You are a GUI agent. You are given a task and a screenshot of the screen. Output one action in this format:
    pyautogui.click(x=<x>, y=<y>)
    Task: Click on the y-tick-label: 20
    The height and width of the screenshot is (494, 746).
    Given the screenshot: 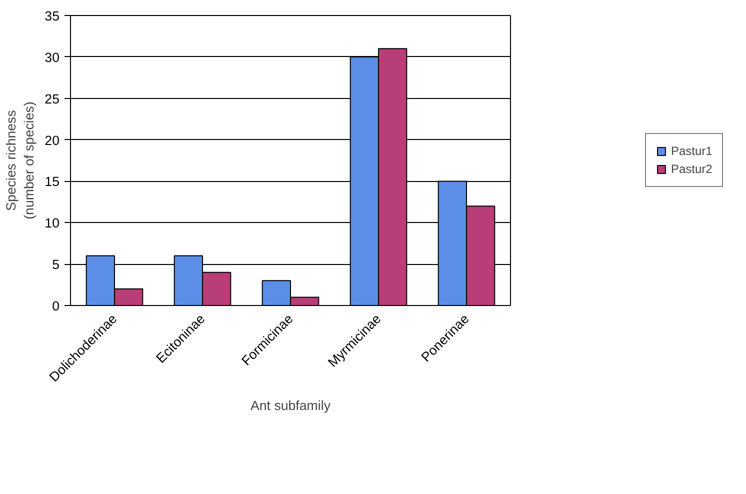 What is the action you would take?
    pyautogui.click(x=52, y=140)
    